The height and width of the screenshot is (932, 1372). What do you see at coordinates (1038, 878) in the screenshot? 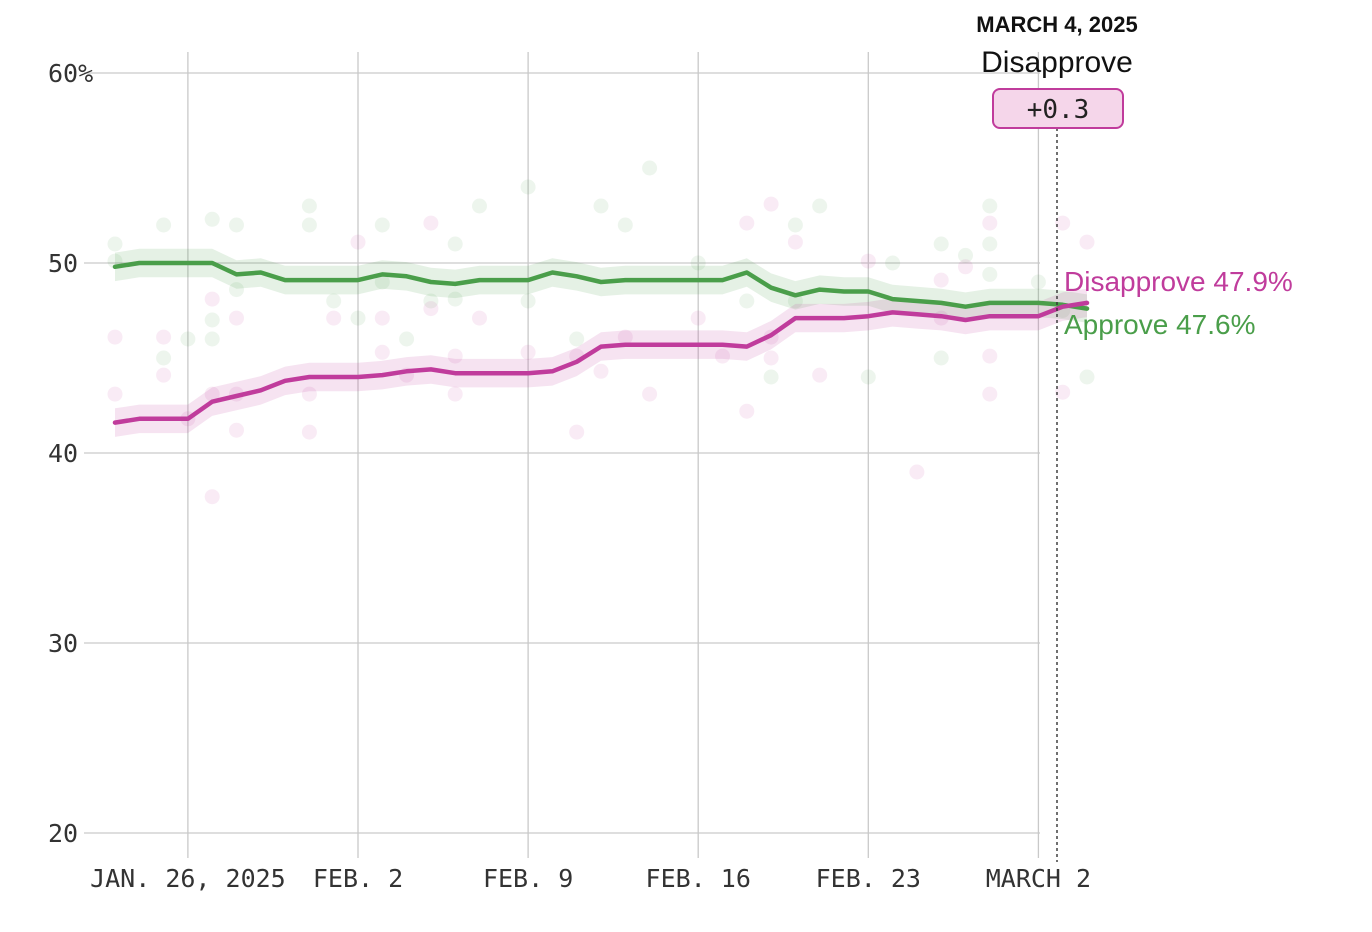
I see `x-tick-label: MARCH 2` at bounding box center [1038, 878].